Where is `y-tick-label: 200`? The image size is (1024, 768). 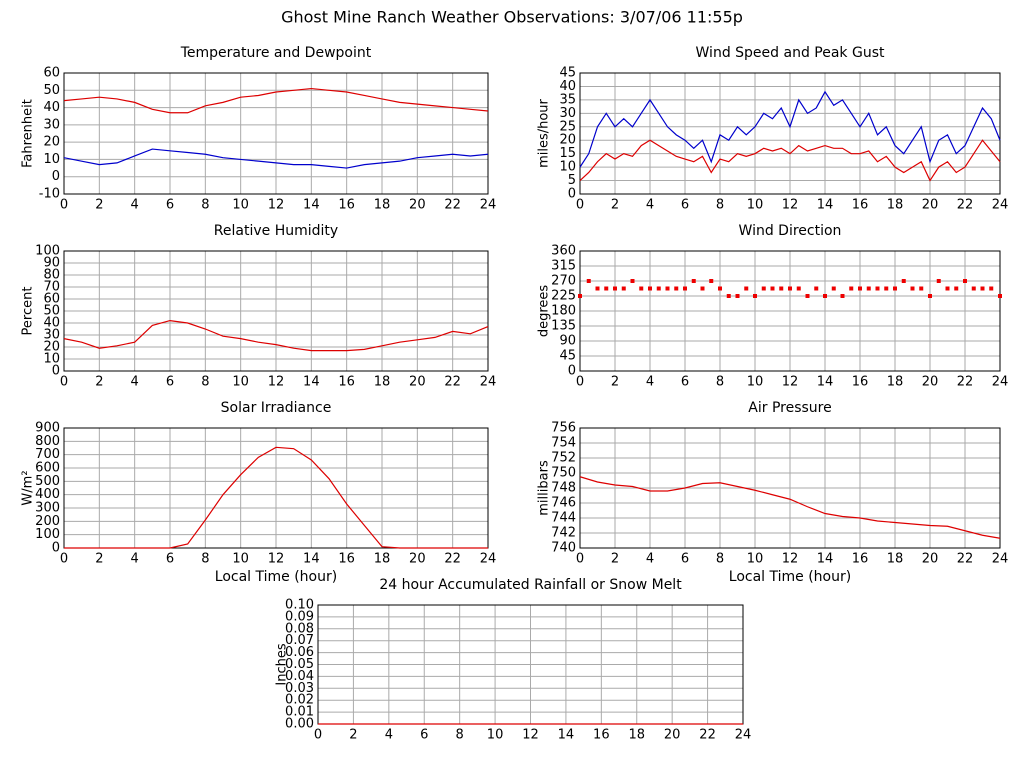
y-tick-label: 200 is located at coordinates (47, 521).